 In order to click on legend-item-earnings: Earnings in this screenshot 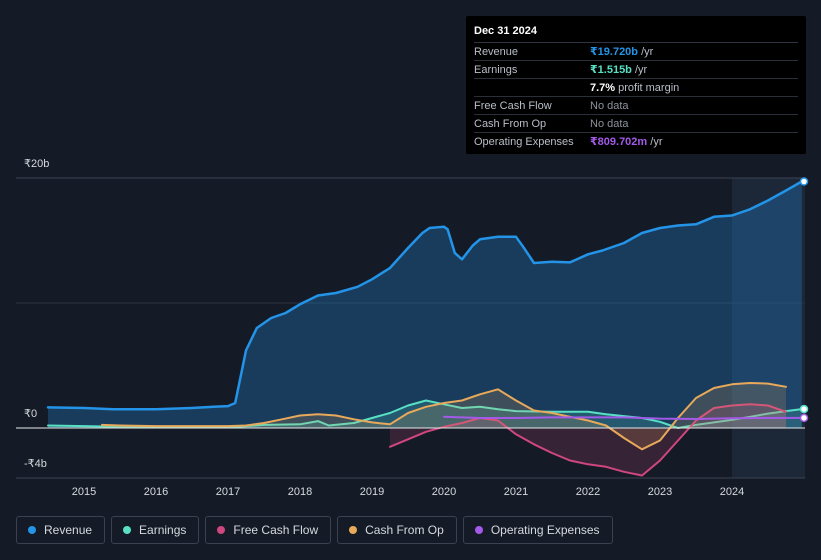, I will do `click(155, 530)`.